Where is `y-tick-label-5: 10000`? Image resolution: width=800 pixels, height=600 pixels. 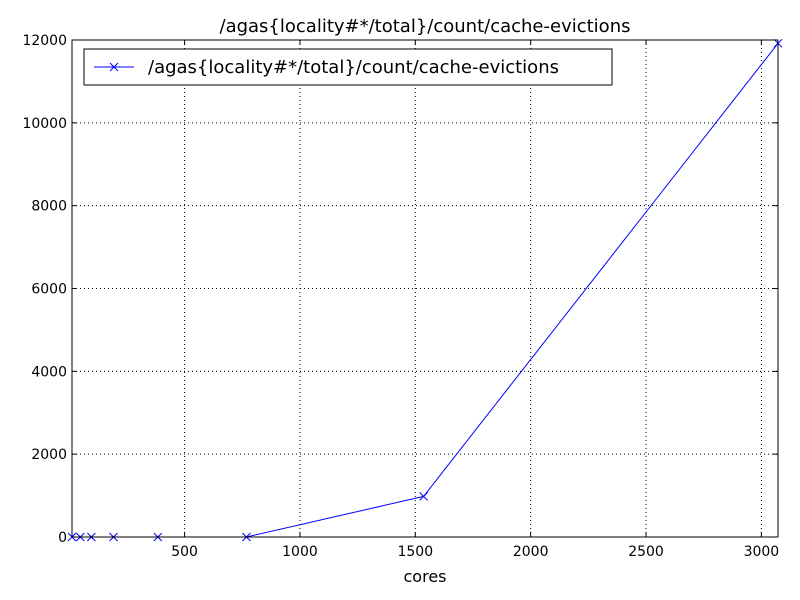
y-tick-label-5: 10000 is located at coordinates (44, 124).